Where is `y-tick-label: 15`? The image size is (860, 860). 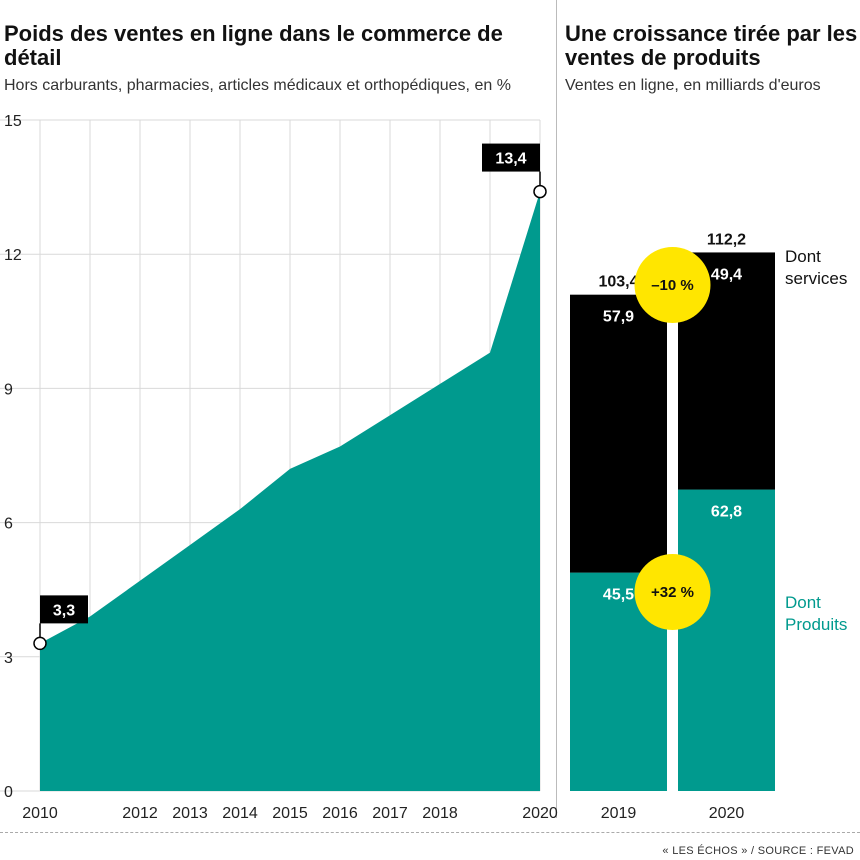
y-tick-label: 15 is located at coordinates (13, 121).